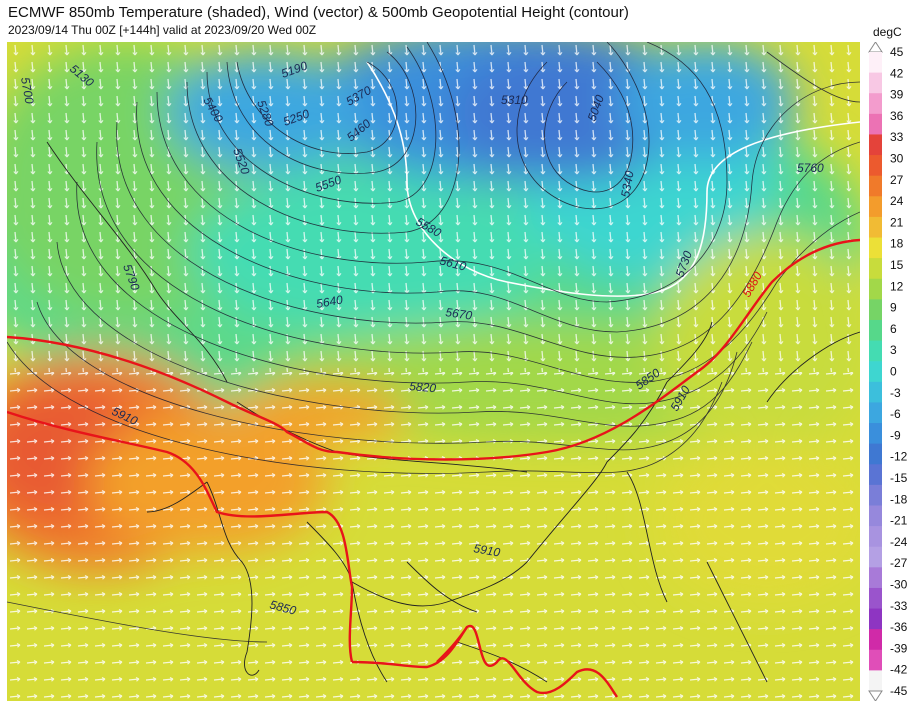 The image size is (920, 708). I want to click on colorbar-tick-label: -39, so click(899, 648).